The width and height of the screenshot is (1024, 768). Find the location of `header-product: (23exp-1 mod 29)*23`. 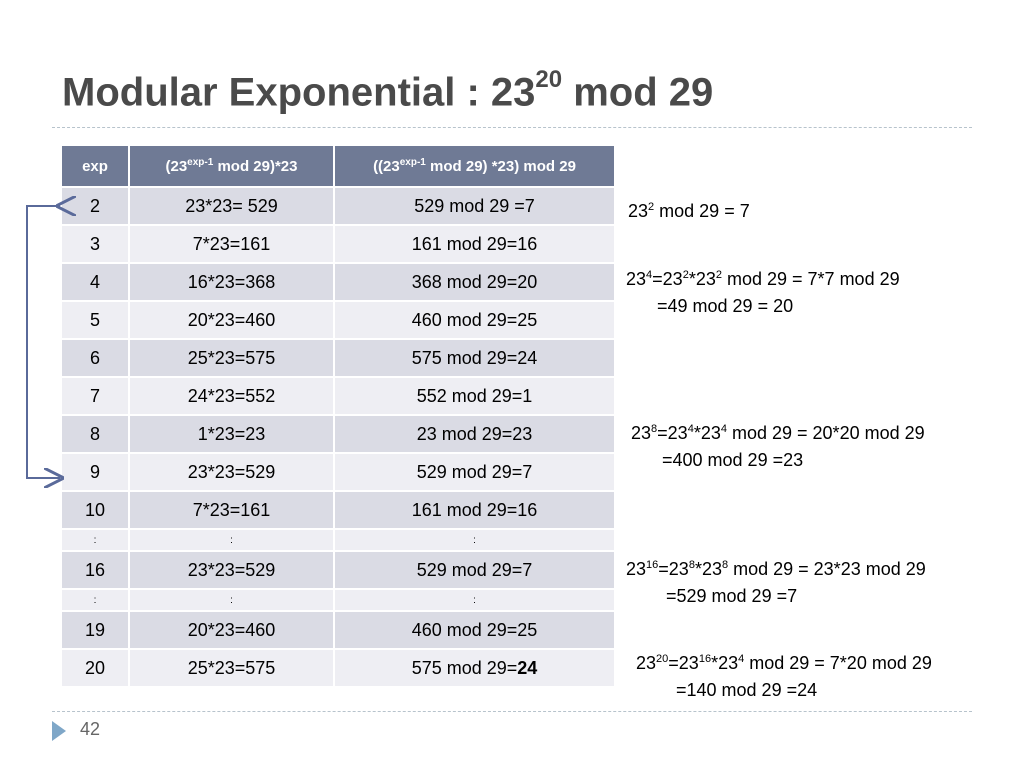

header-product: (23exp-1 mod 29)*23 is located at coordinates (231, 166).